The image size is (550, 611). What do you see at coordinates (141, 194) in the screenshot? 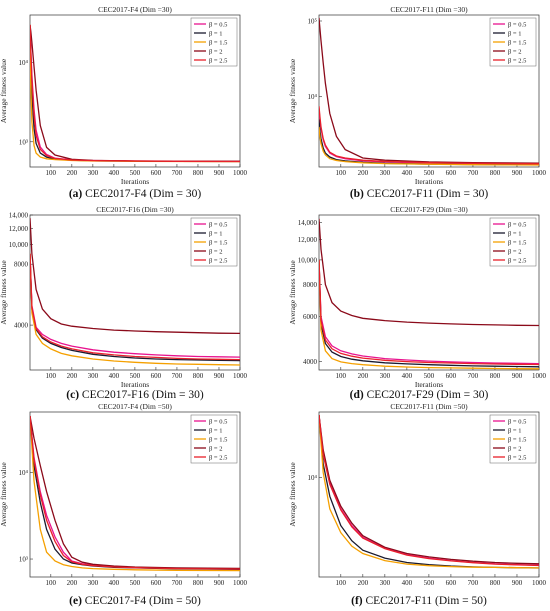
I see `panel-caption-text: CEC2017-F4 (Dim = 30)` at bounding box center [141, 194].